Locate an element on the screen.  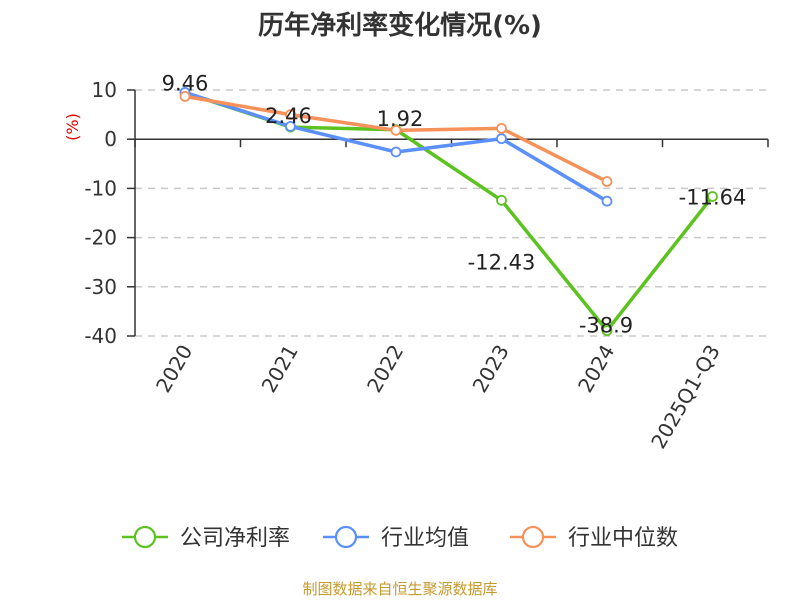
series-industry_avg is located at coordinates (396, 147).